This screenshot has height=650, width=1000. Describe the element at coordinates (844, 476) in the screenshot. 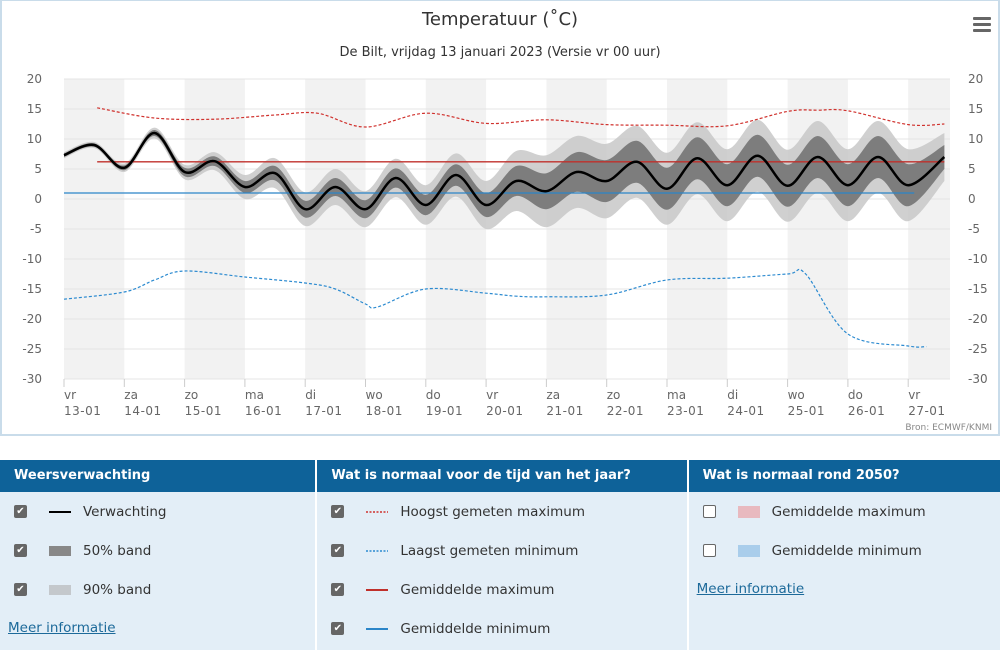

I see `legend-header: Wat is normaal rond 2050?` at that location.